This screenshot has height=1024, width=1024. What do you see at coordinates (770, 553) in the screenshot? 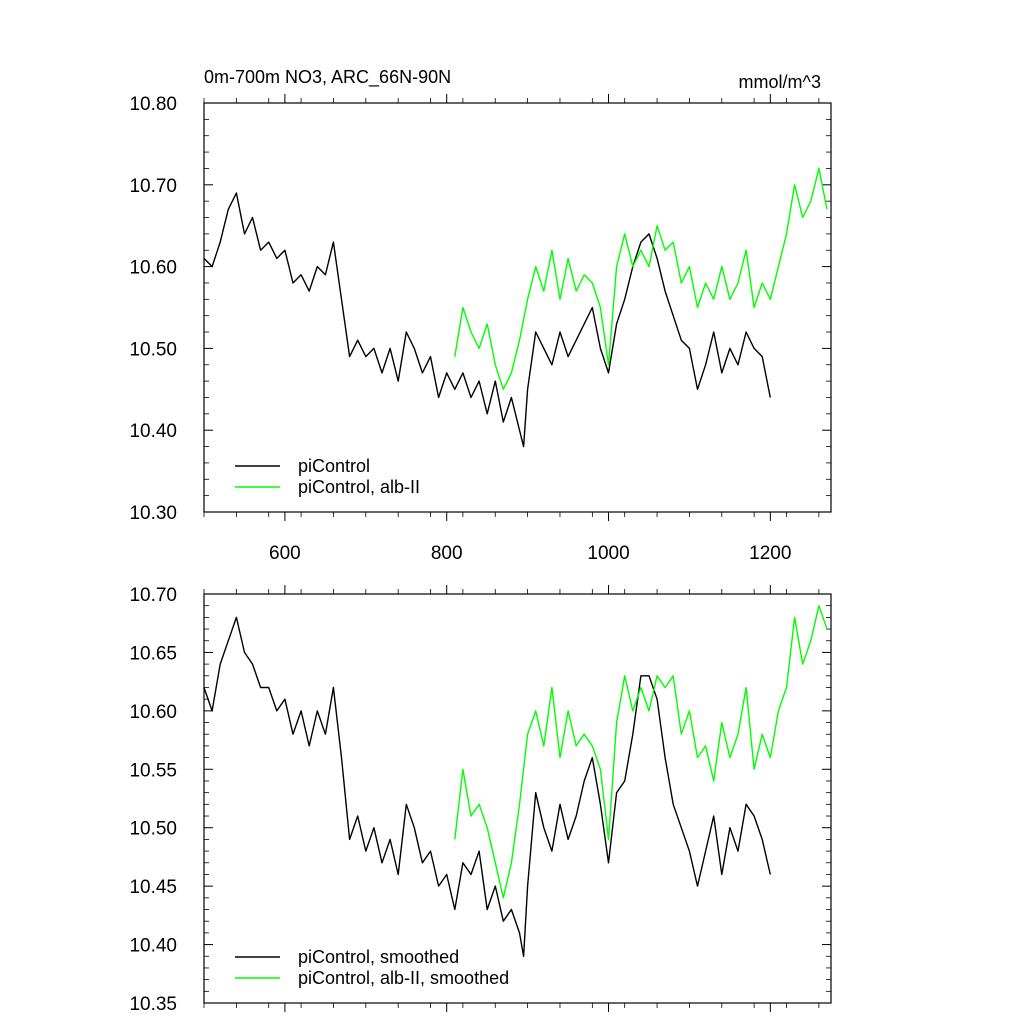
I see `chart-0-xtick-label: 1200` at bounding box center [770, 553].